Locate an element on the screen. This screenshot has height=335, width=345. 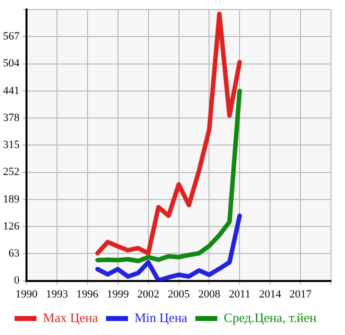
y-tick-label: 378 is located at coordinates (11, 118).